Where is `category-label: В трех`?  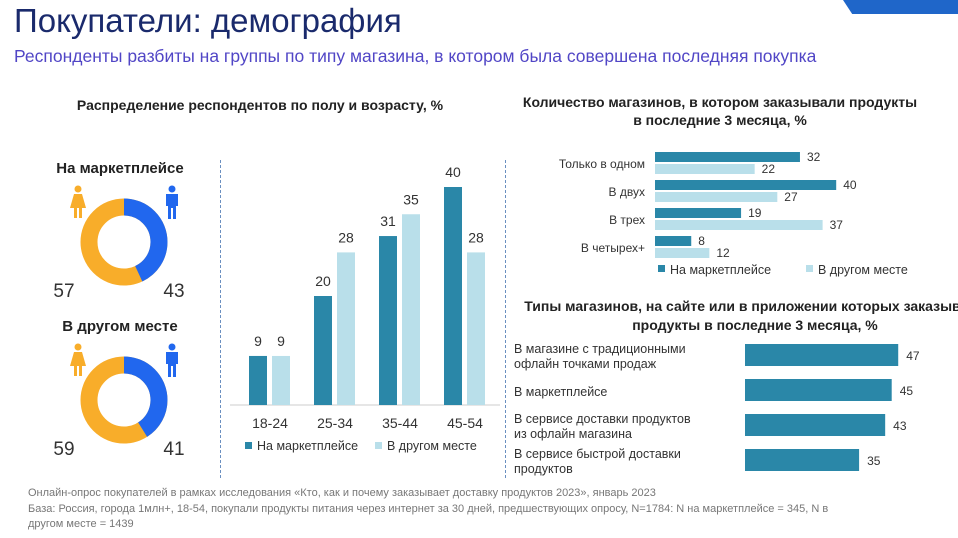
category-label: В трех is located at coordinates (627, 220).